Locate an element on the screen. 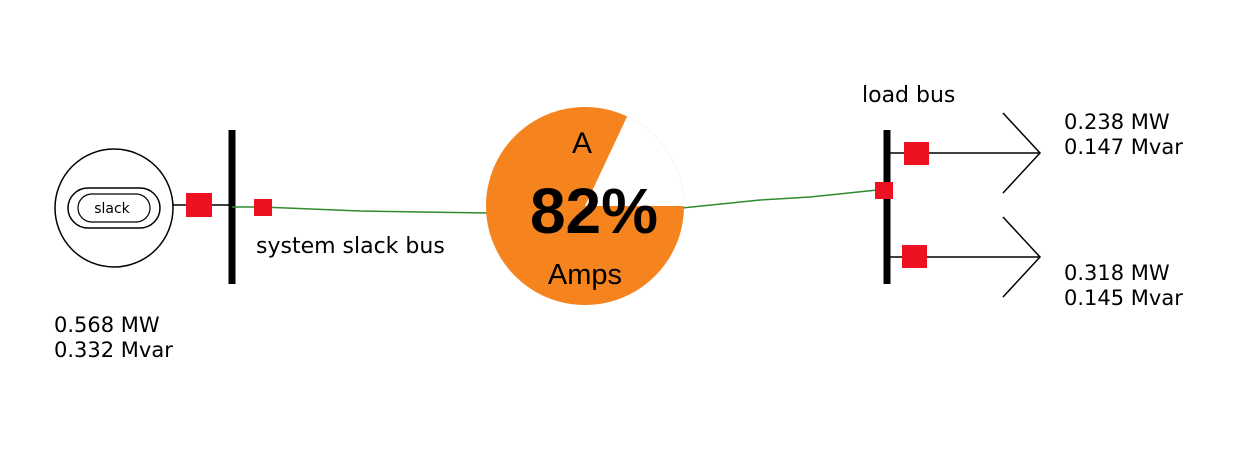 The height and width of the screenshot is (450, 1236). line-loading-gauge: A 82% Amps is located at coordinates (585, 206).